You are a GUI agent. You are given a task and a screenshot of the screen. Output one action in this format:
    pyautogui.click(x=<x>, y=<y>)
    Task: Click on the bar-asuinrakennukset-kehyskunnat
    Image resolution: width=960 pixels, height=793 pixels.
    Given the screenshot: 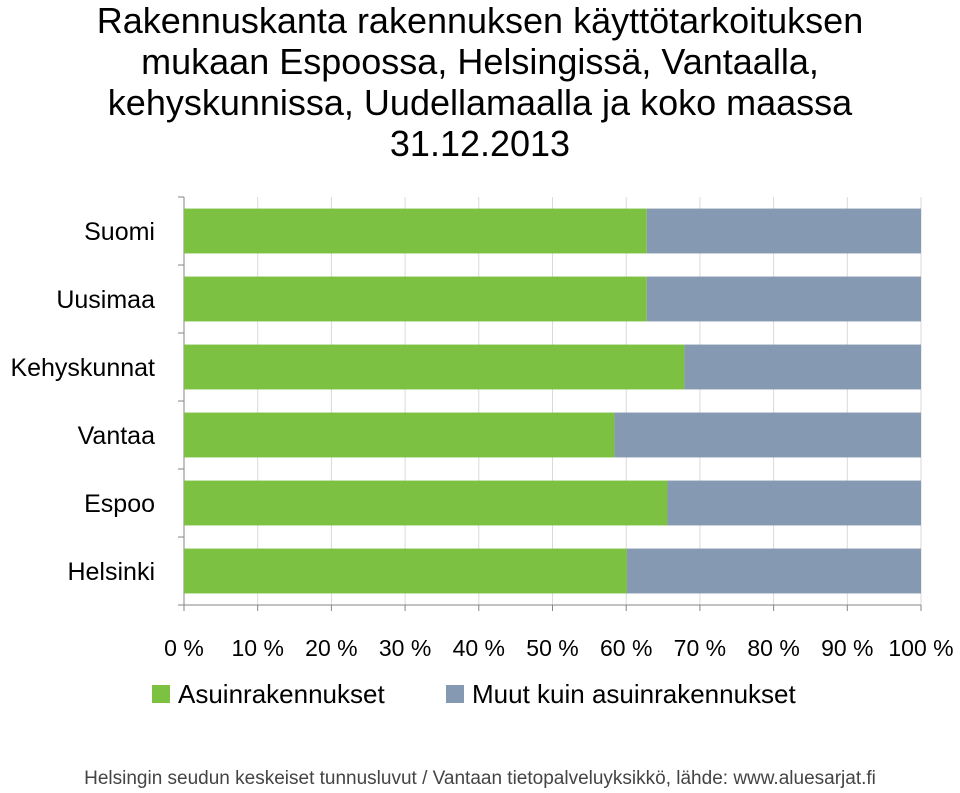 What is the action you would take?
    pyautogui.click(x=434, y=367)
    